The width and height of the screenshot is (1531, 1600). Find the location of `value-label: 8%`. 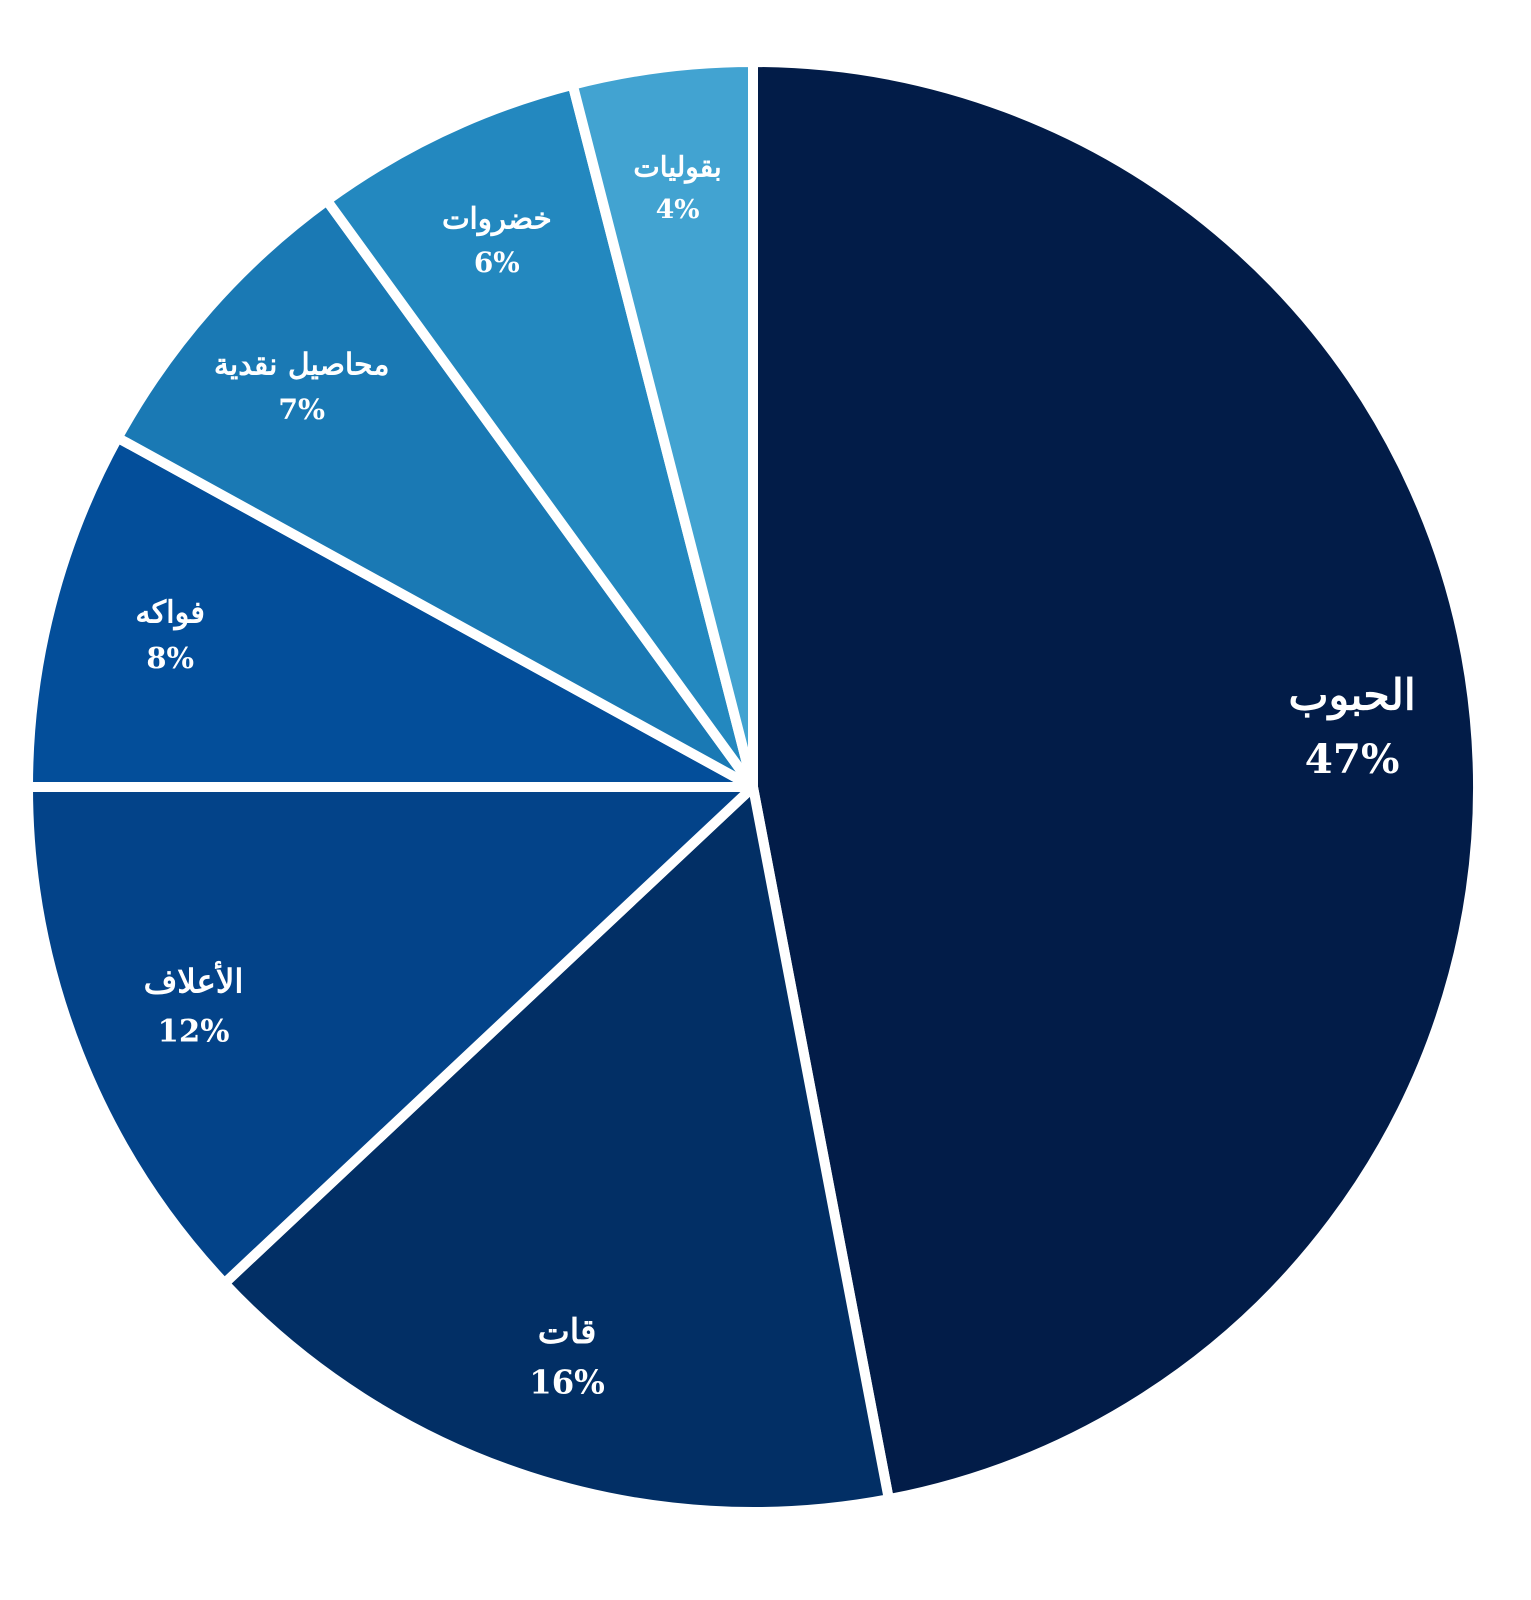

value-label: 8% is located at coordinates (170, 658).